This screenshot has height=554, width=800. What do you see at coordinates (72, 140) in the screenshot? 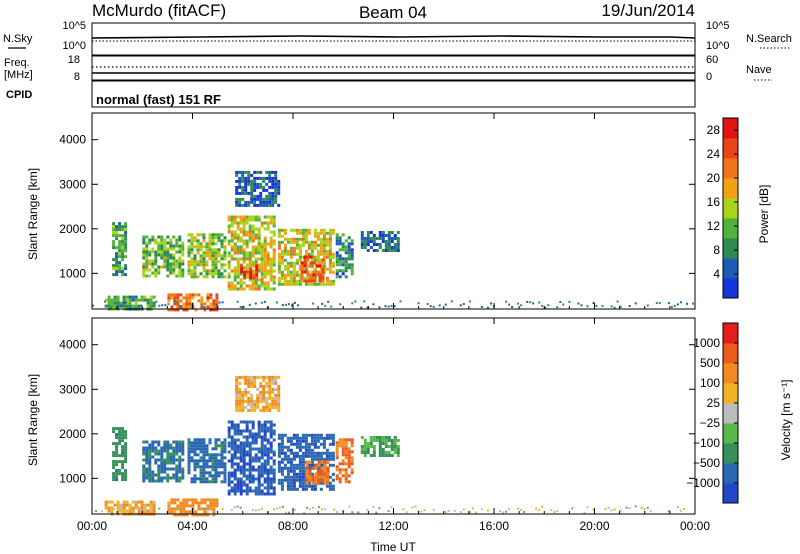
I see `ytick-label: 4000` at bounding box center [72, 140].